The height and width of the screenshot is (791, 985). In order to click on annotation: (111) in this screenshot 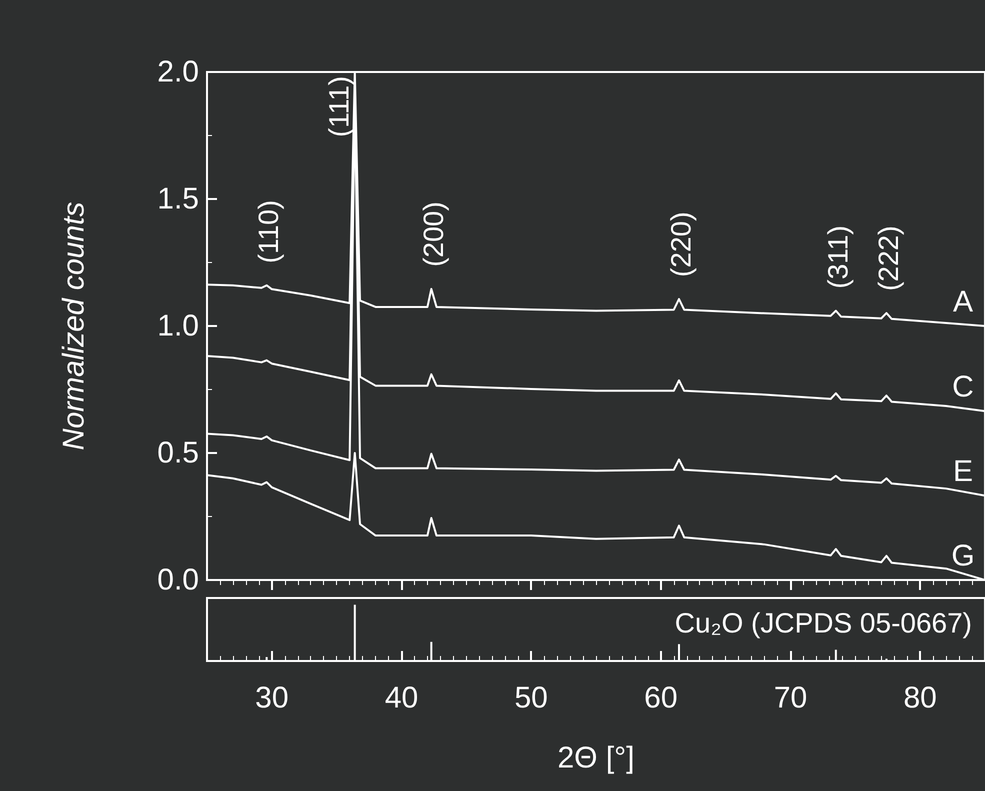, I will do `click(338, 107)`.